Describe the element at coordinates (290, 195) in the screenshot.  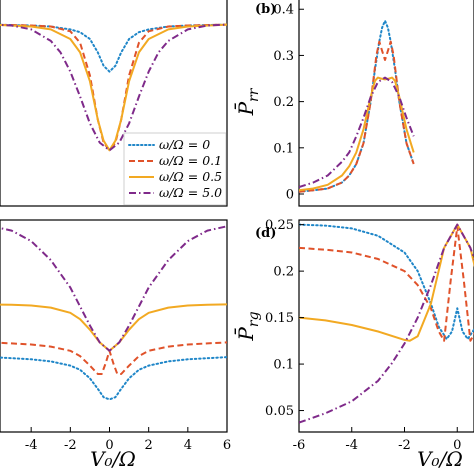
I see `y-tick-label: 0` at that location.